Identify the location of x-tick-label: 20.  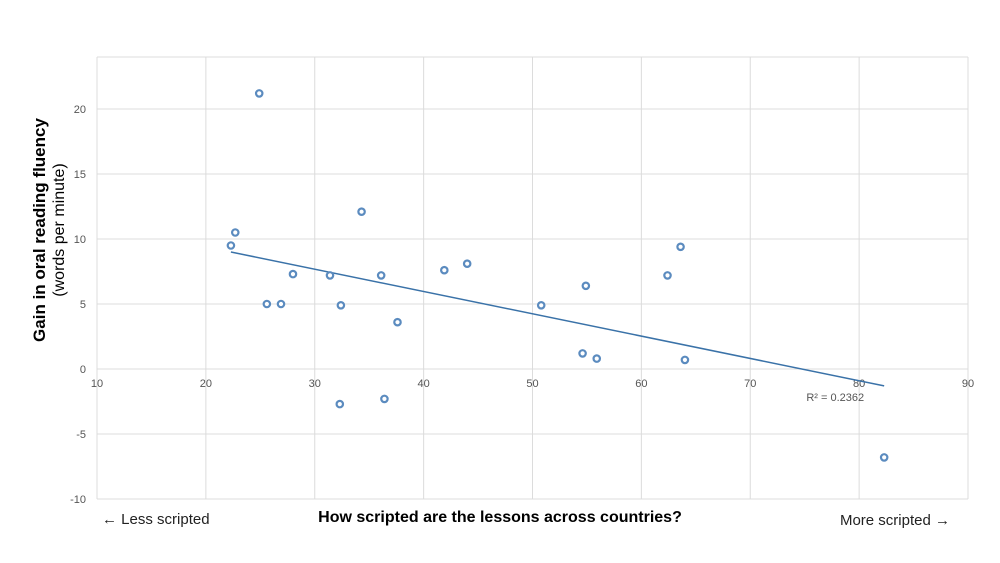
(206, 384).